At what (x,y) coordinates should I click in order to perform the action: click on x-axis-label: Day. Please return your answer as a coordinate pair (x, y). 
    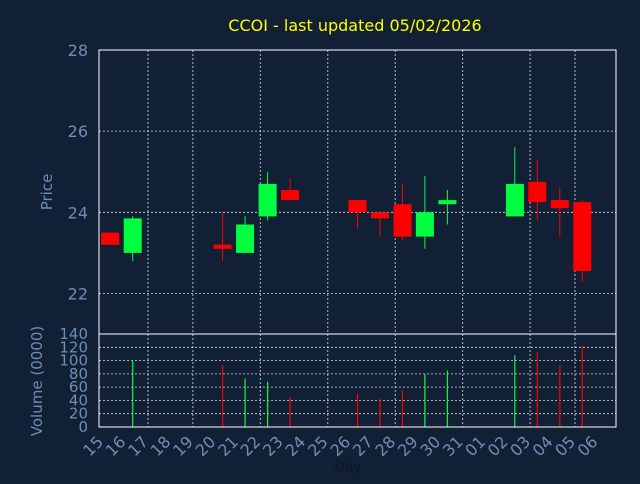
    Looking at the image, I should click on (348, 467).